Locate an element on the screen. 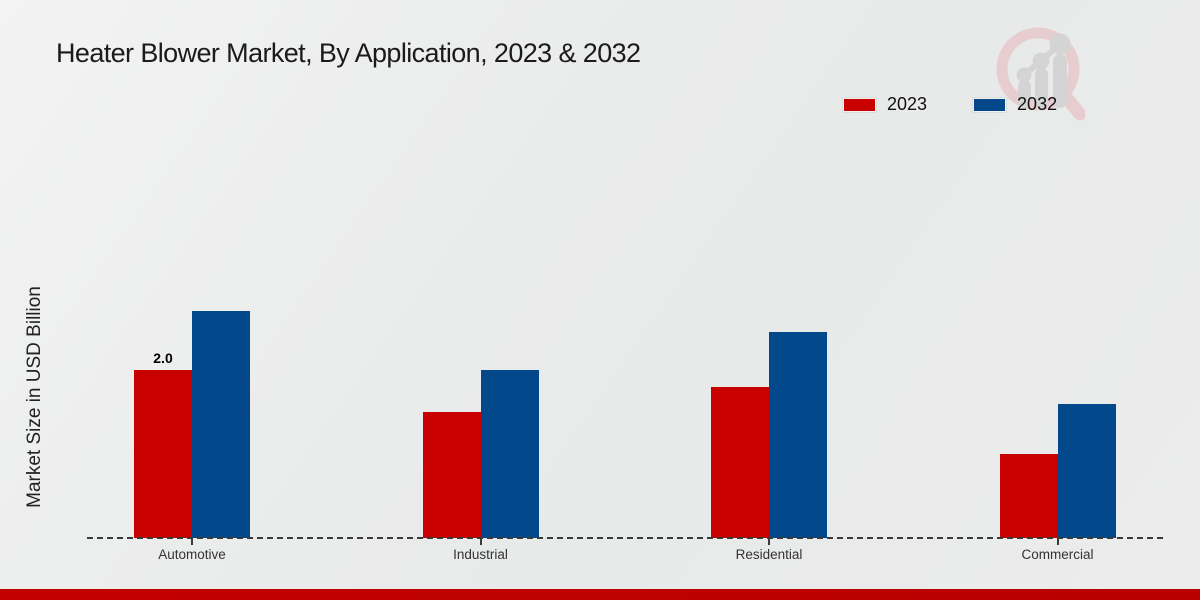 The width and height of the screenshot is (1200, 600). legend-label-2023: 2023 is located at coordinates (907, 104).